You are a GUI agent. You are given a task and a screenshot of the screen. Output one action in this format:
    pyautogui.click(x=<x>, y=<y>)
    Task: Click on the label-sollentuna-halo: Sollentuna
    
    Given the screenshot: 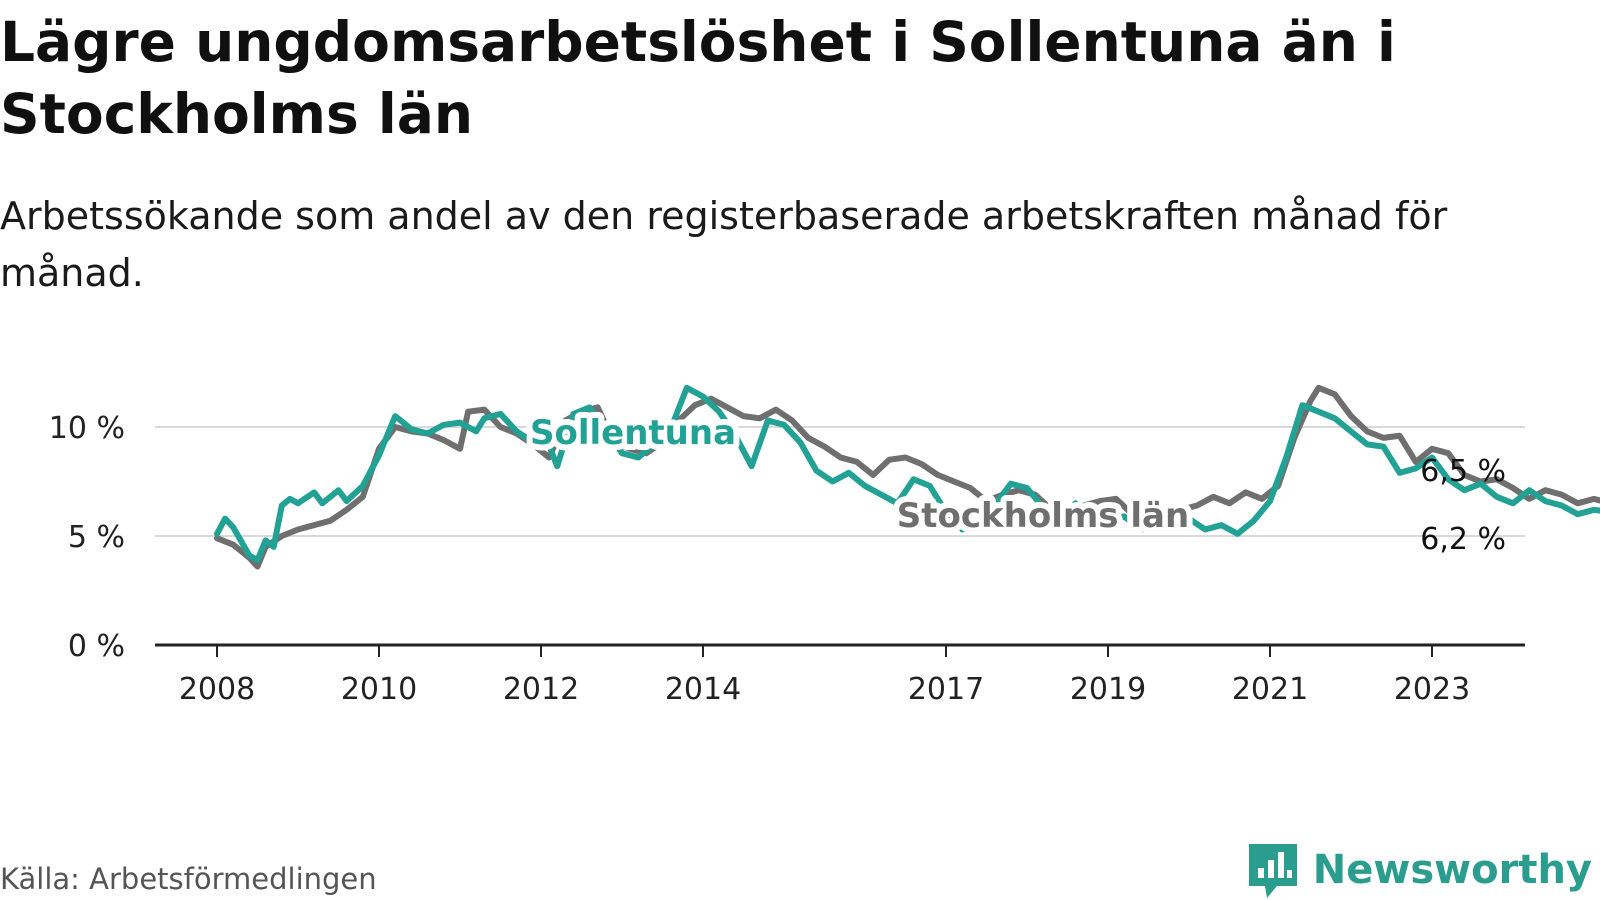 What is the action you would take?
    pyautogui.click(x=633, y=433)
    